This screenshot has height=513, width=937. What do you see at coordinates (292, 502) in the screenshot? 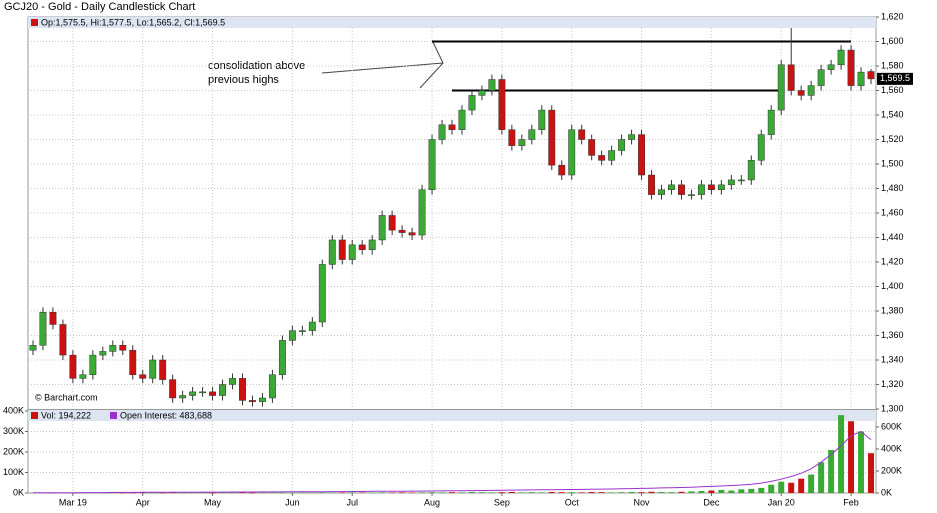
I see `x-tick-label: Jun` at bounding box center [292, 502].